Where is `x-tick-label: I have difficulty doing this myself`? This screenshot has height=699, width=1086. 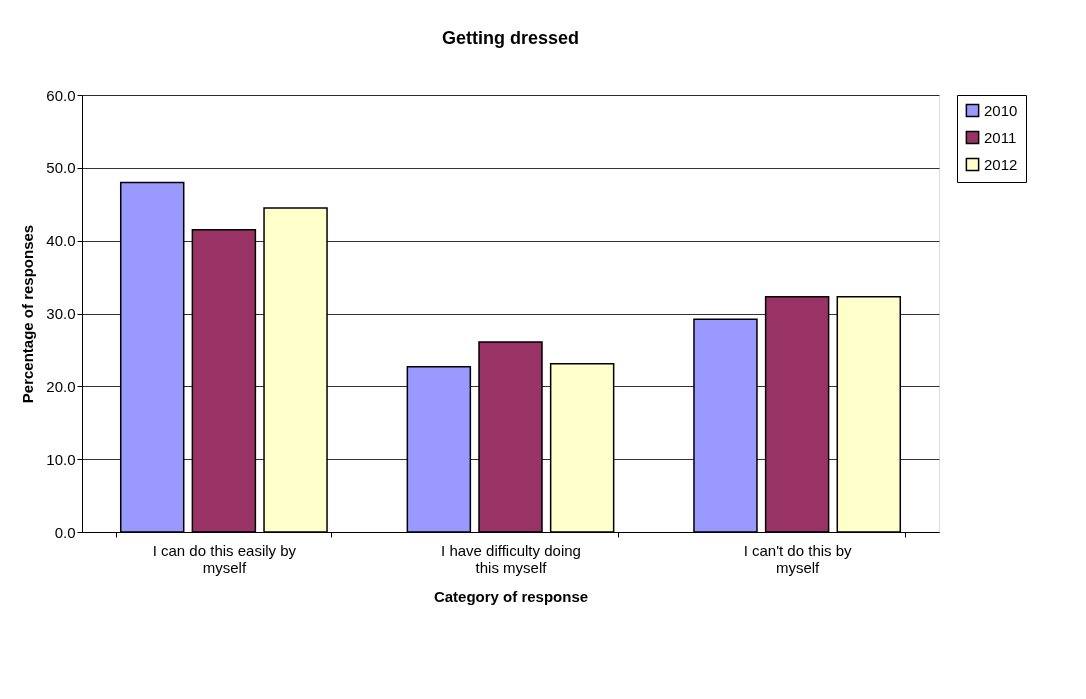 x-tick-label: I have difficulty doing this myself is located at coordinates (511, 558).